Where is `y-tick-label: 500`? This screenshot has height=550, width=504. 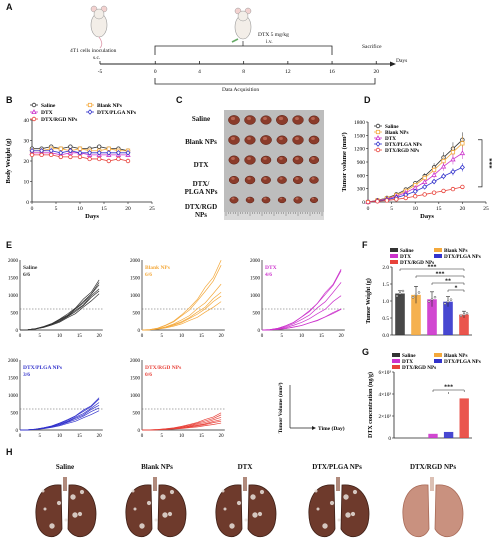
y-tick-label: 500 is located at coordinates (137, 413).